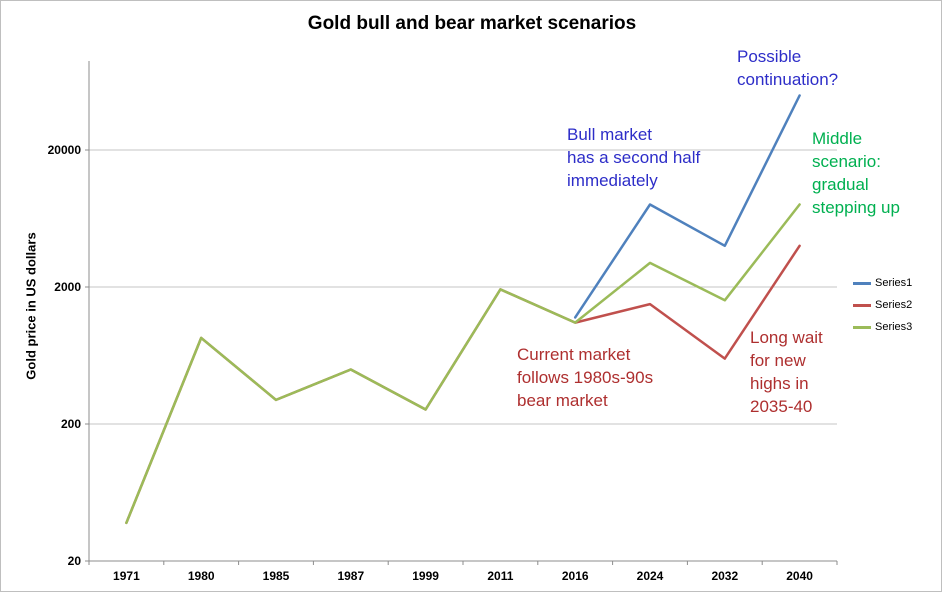  I want to click on x-tick-label: 2011, so click(500, 576).